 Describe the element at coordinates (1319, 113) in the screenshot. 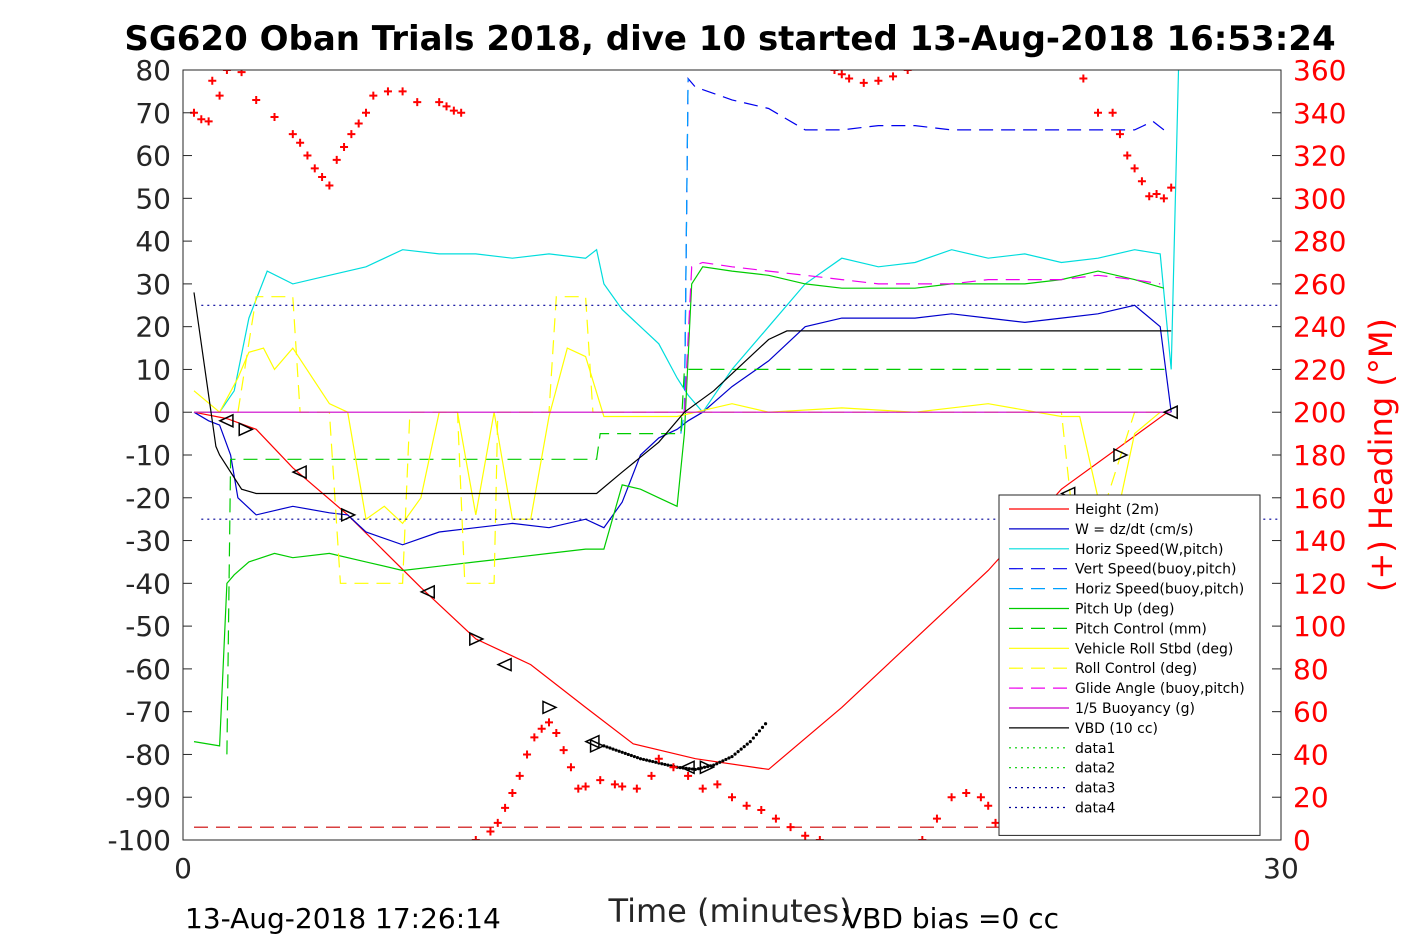

I see `right-tick-label: 340` at that location.